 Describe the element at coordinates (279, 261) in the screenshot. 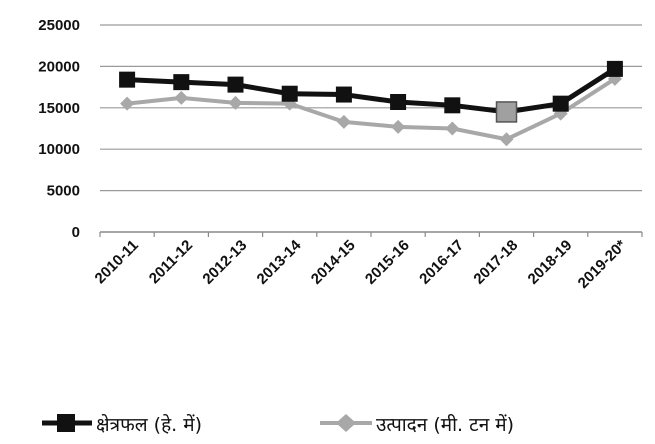

I see `x-tick-label: 2013-14` at that location.